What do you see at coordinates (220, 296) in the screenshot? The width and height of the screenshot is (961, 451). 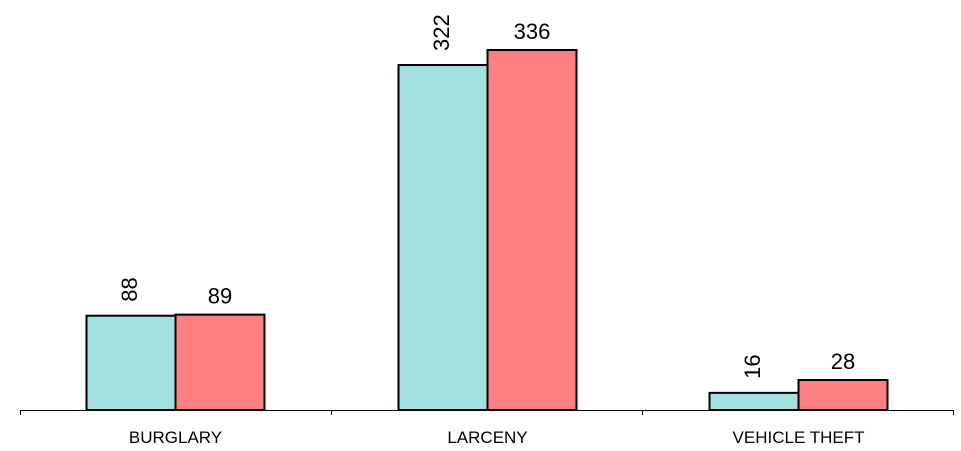 I see `value-label: 89` at bounding box center [220, 296].